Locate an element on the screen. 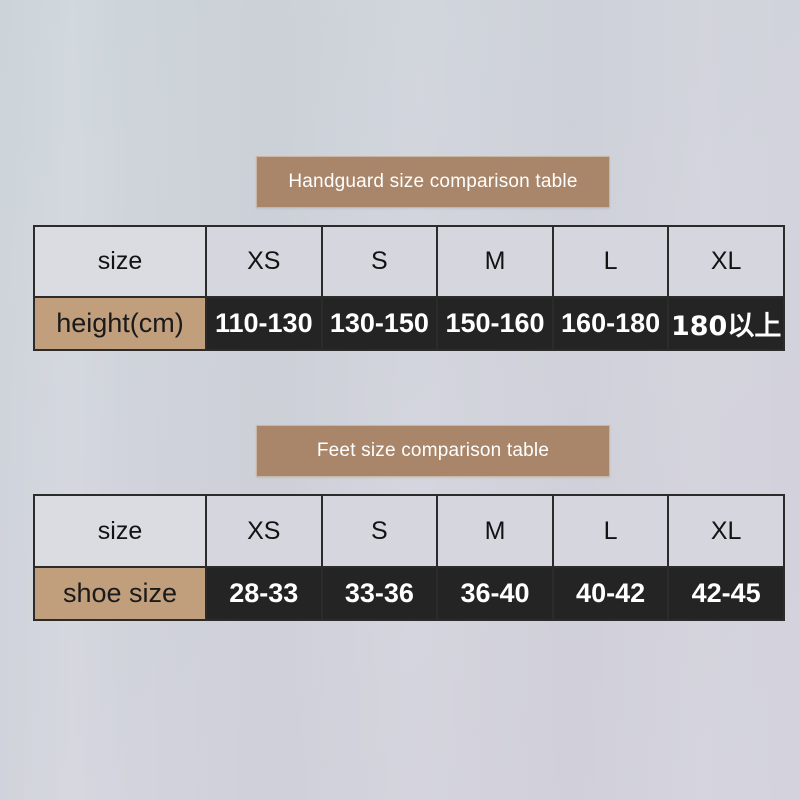  feet-shoe-size-value-xl: 42-45 is located at coordinates (726, 593).